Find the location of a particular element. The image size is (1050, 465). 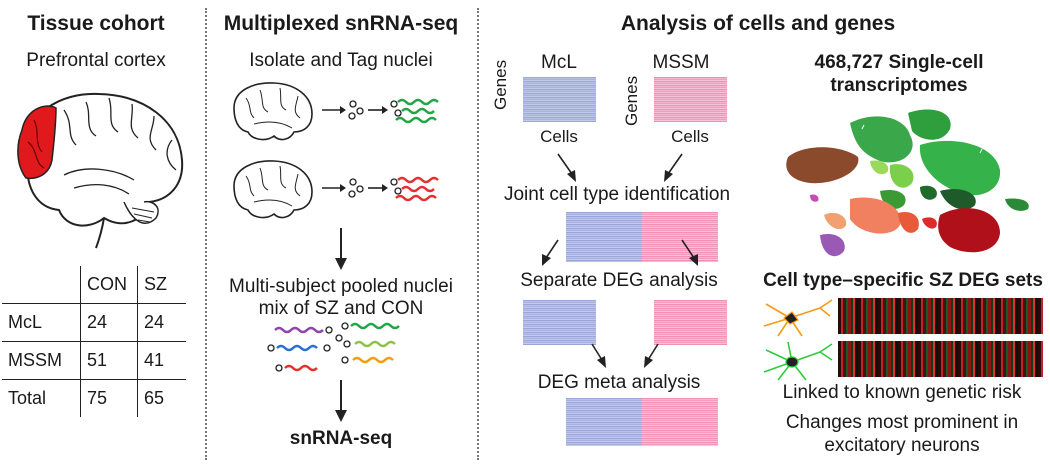

separate-deg-label: Separate DEG analysis is located at coordinates (619, 280).